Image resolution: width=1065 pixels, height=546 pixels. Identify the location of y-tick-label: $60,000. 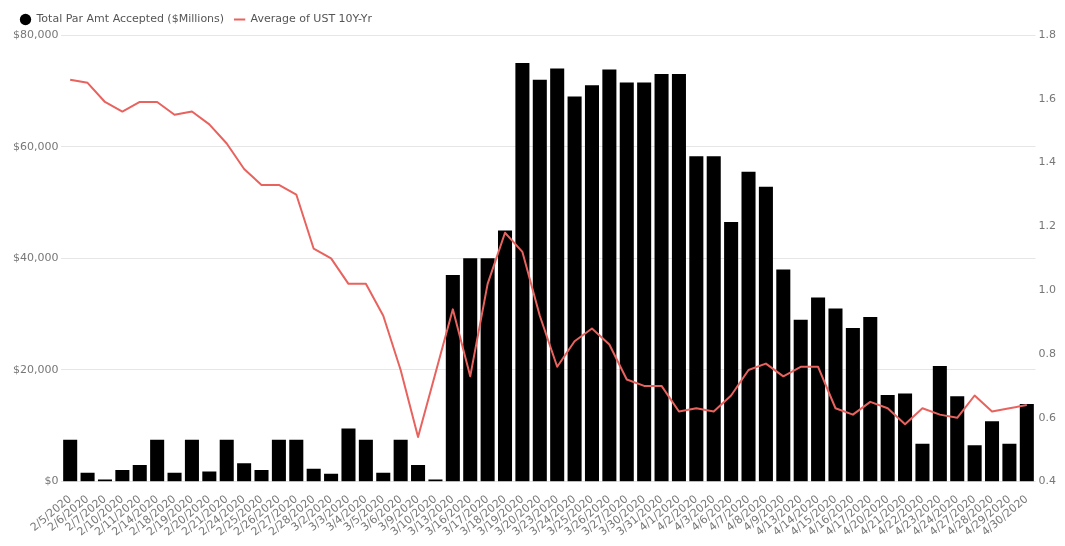
(35, 146).